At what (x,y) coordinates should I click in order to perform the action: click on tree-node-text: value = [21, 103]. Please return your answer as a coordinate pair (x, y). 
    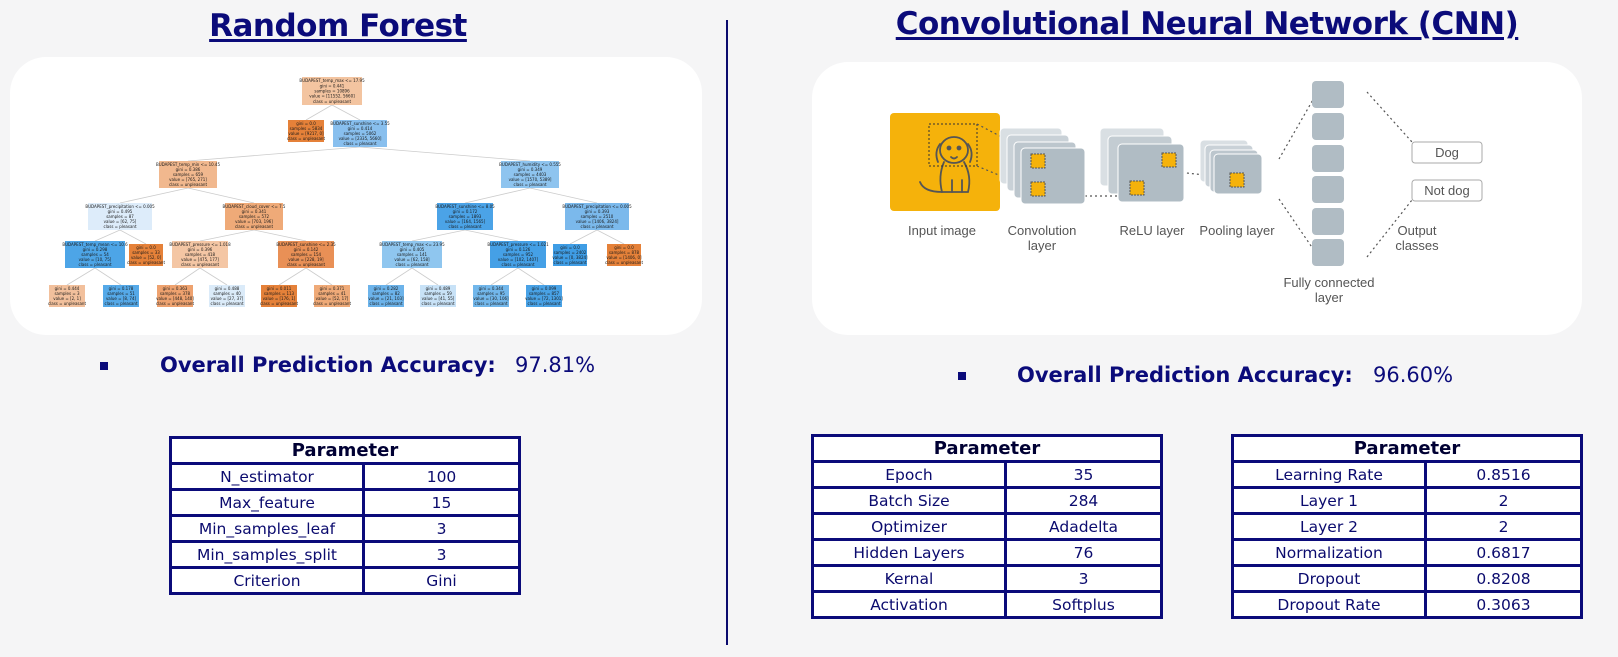
    Looking at the image, I should click on (386, 298).